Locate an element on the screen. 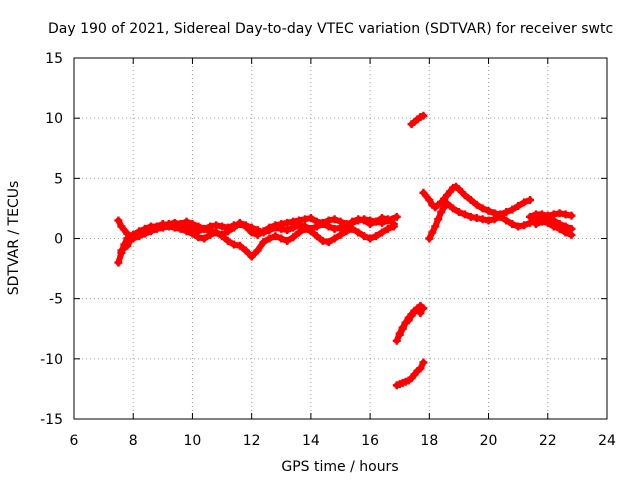 This screenshot has height=480, width=640. y-tick-label: 15 is located at coordinates (54, 59).